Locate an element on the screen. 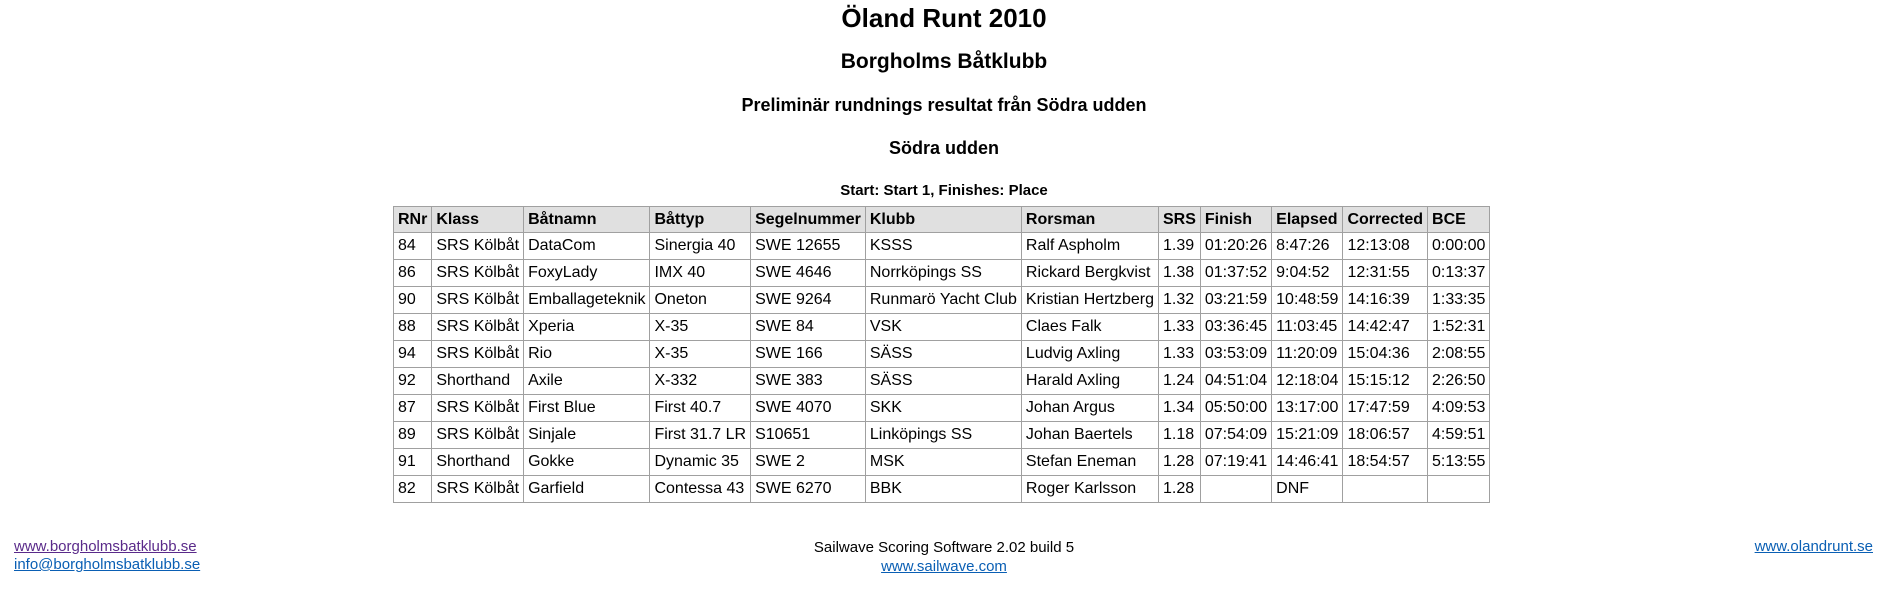  table-cell: 9:04:52 is located at coordinates (1307, 273).